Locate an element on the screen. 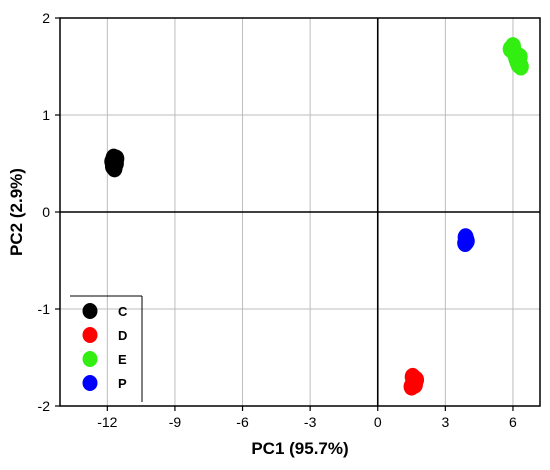 The image size is (550, 470). legend-marker-d is located at coordinates (90, 335).